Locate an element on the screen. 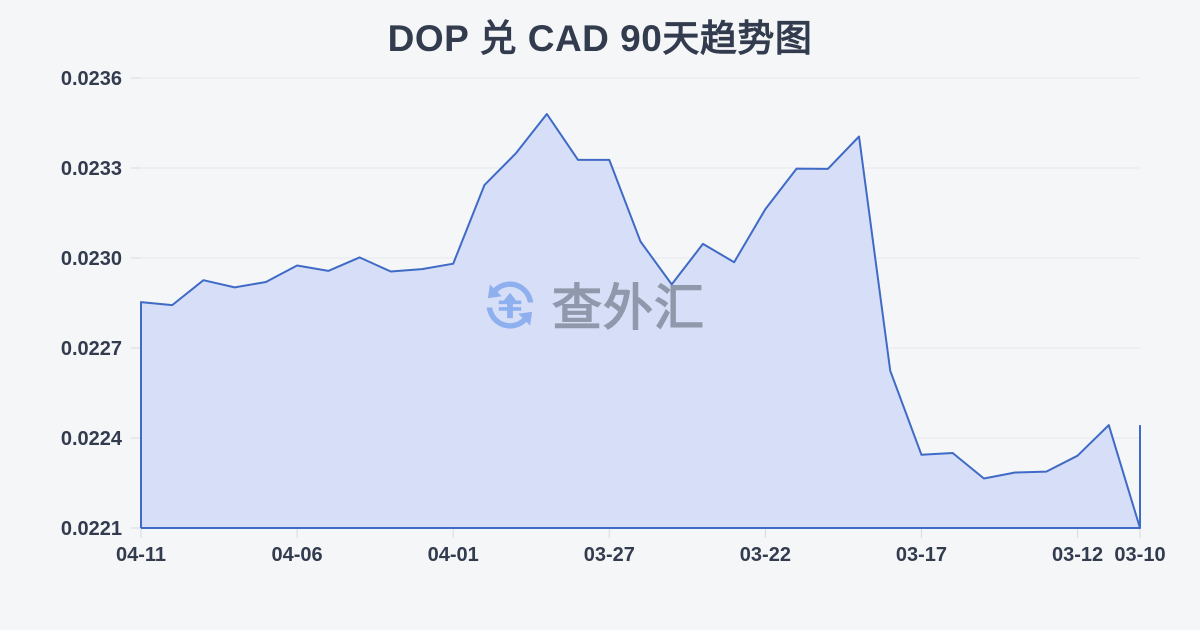  x-tick-label: 03-12 is located at coordinates (1077, 555).